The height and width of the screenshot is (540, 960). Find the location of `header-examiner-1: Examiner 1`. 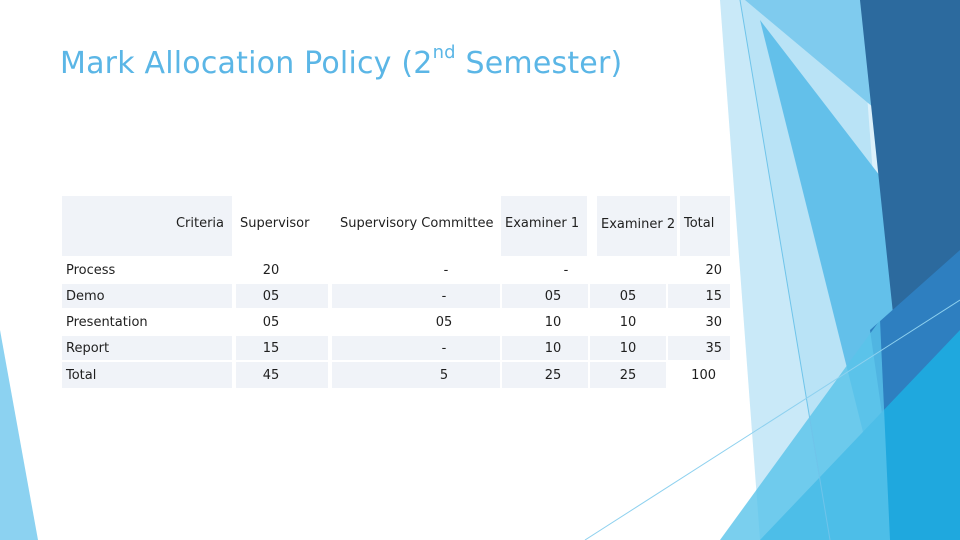

header-examiner-1: Examiner 1 is located at coordinates (544, 226).